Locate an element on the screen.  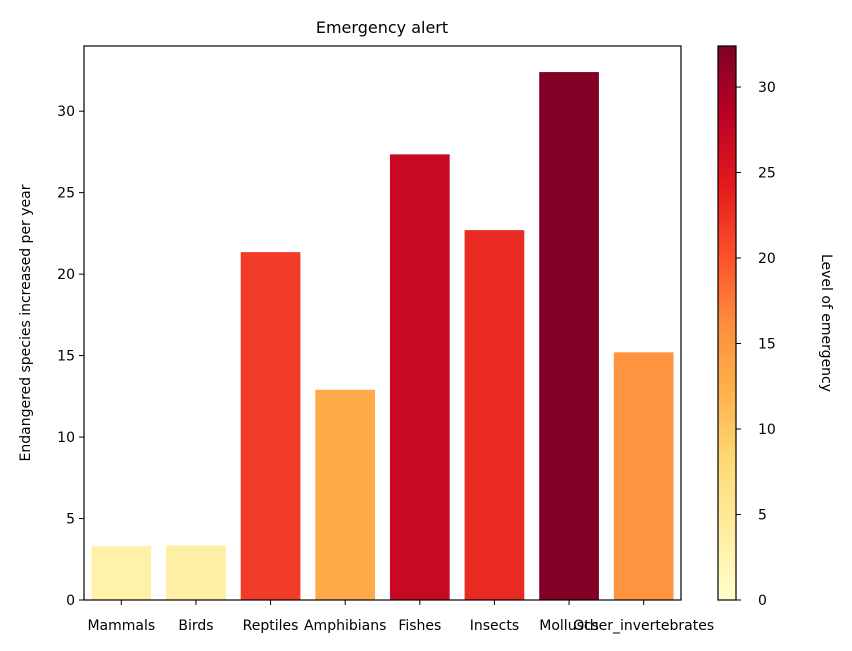
x-tick-label: Birds is located at coordinates (195, 626).